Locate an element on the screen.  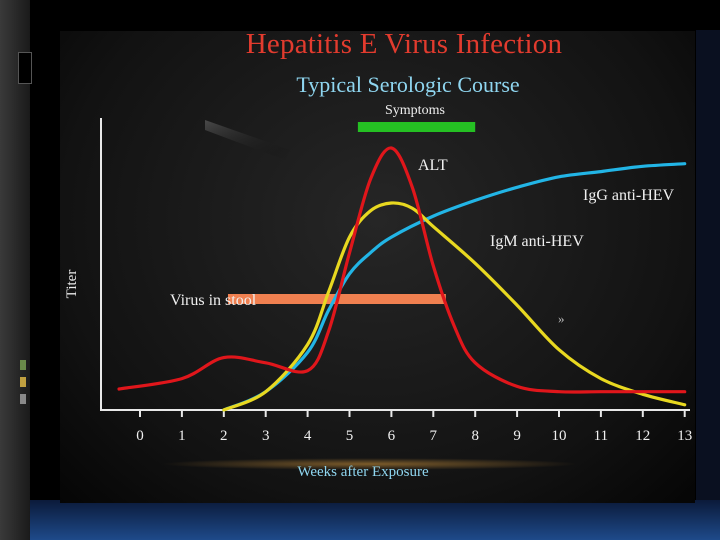
x-tick-label: 11 is located at coordinates (601, 436).